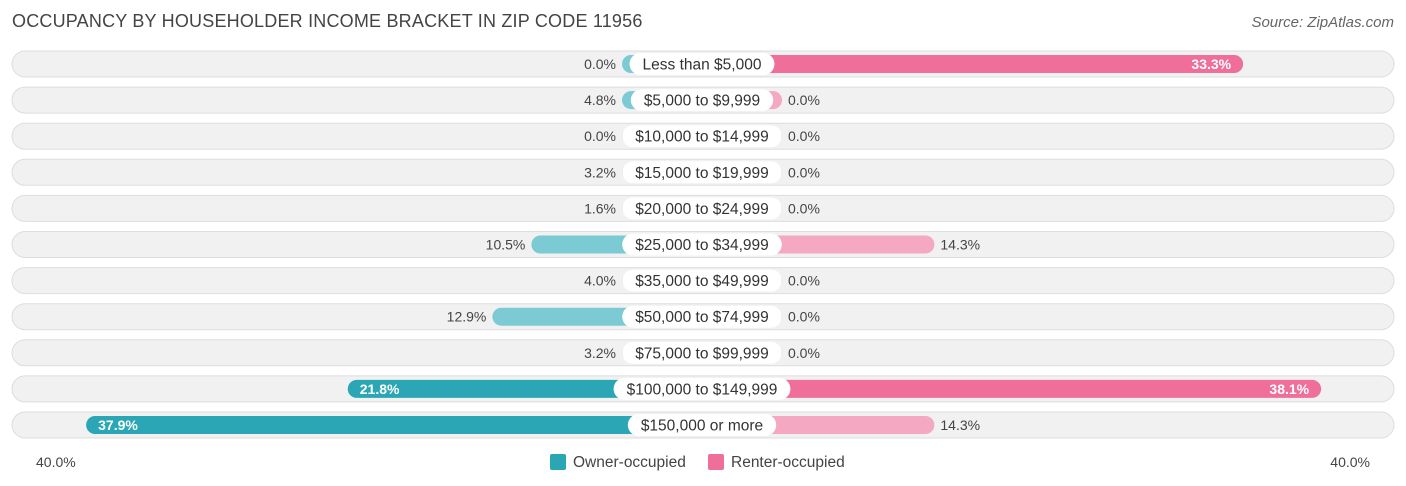  I want to click on owner-value-label: 4.0%, so click(600, 281).